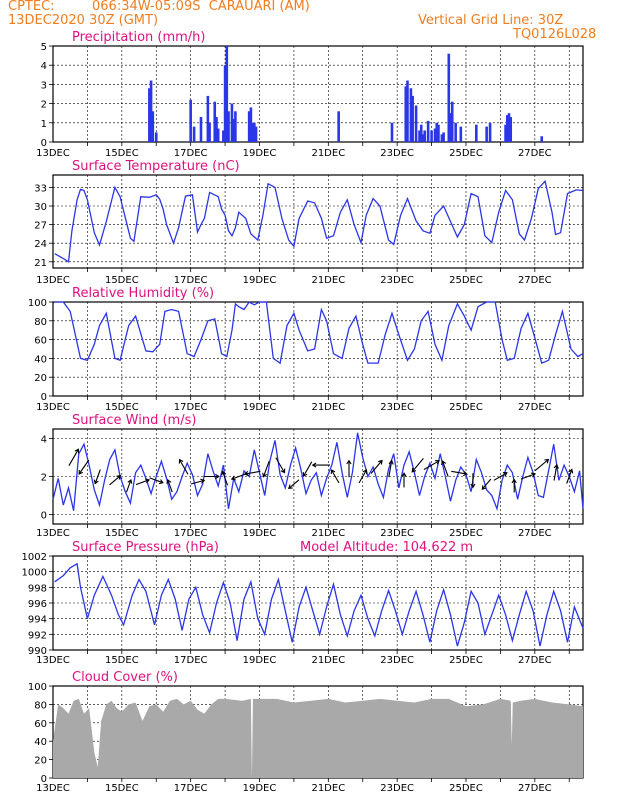 The height and width of the screenshot is (800, 618). Describe the element at coordinates (40, 226) in the screenshot. I see `y-tick-label: 27` at that location.